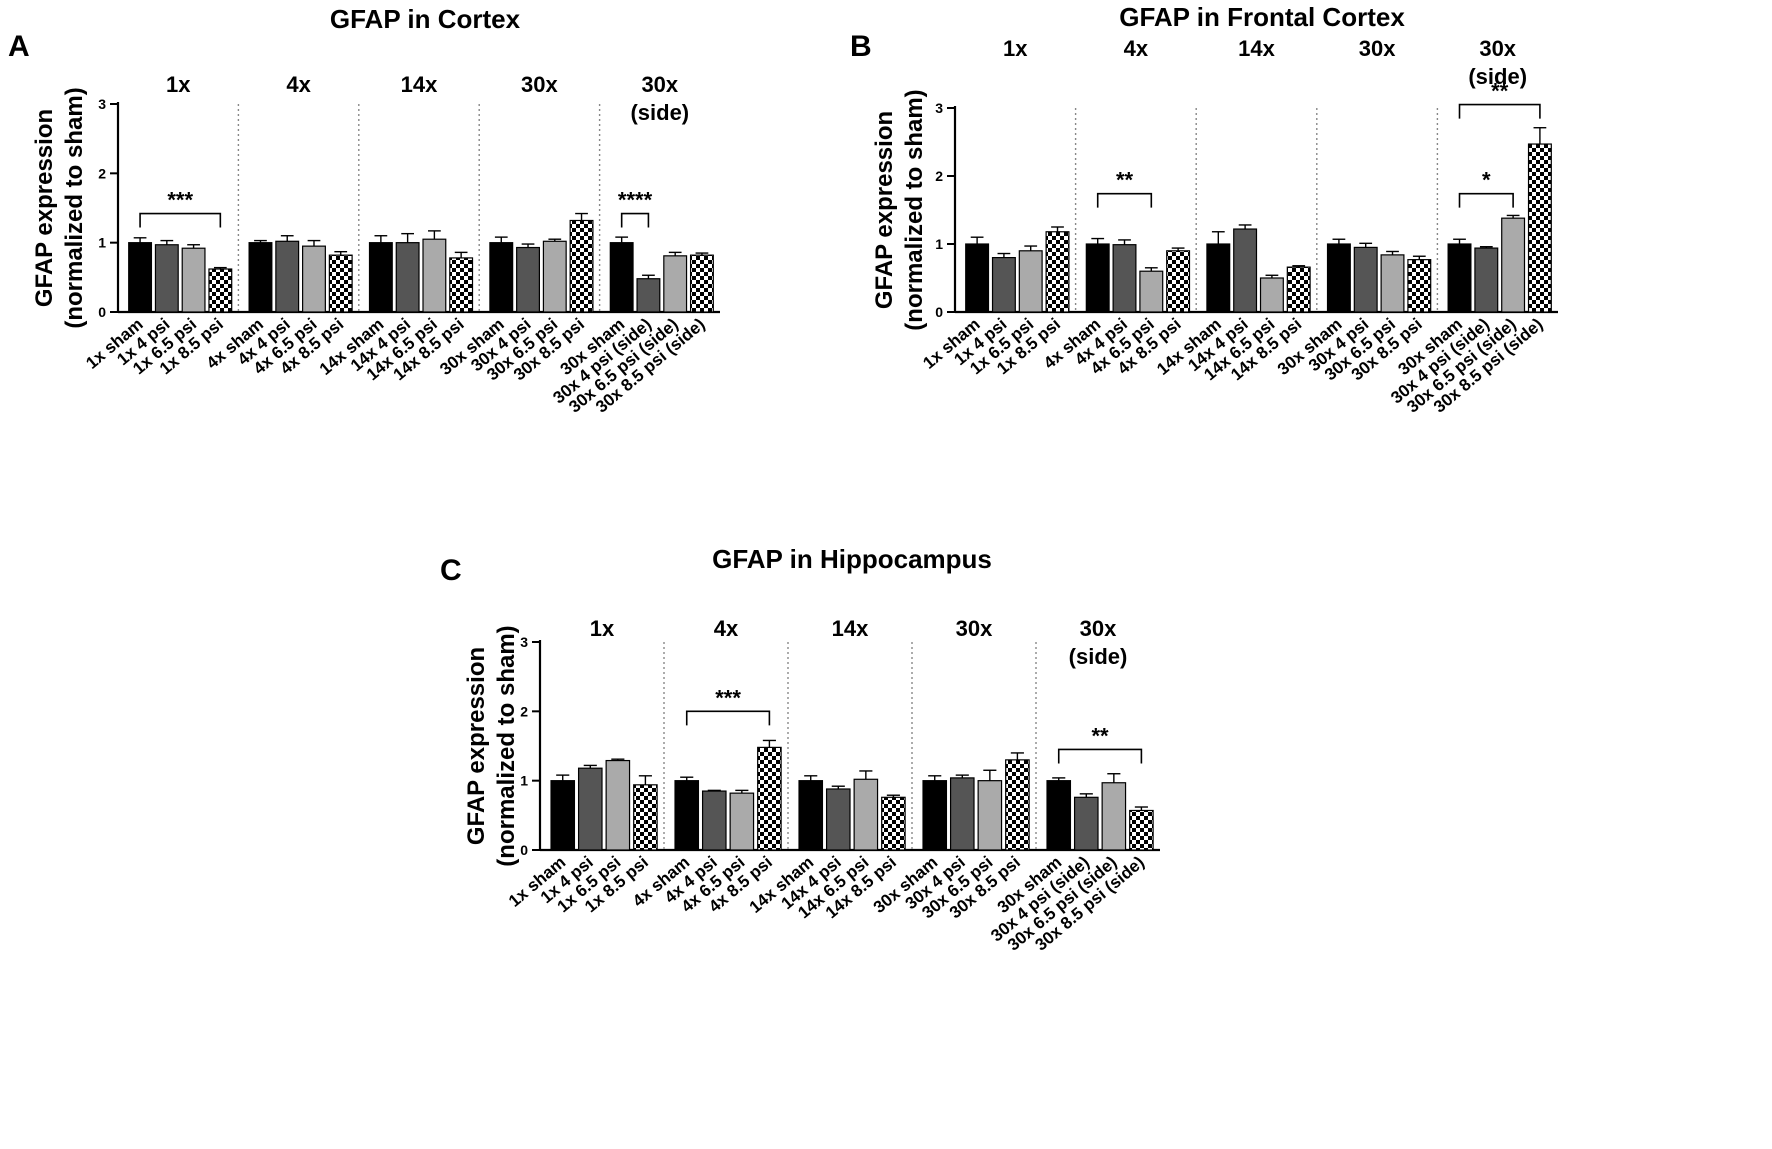 This screenshot has width=1772, height=1149. I want to click on significance-label: ****, so click(635, 200).